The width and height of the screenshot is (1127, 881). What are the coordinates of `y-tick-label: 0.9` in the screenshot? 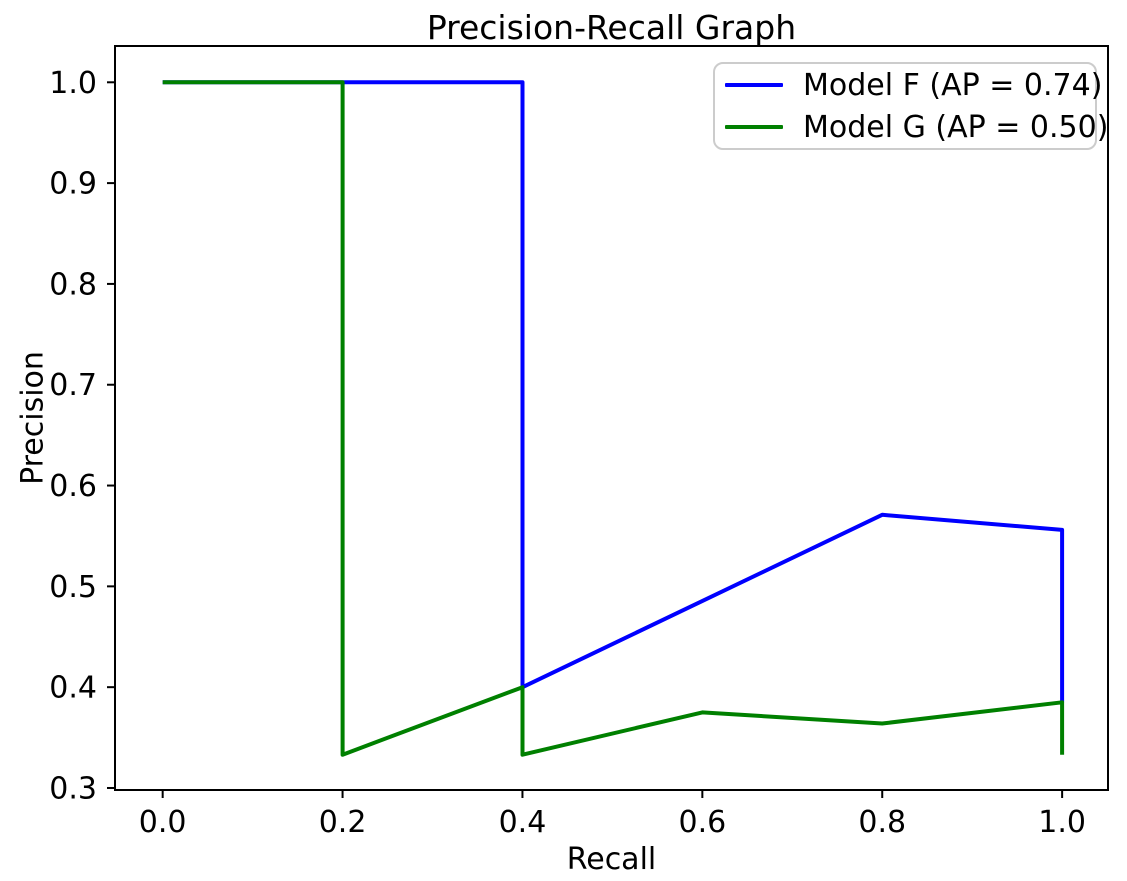 It's located at (73, 184).